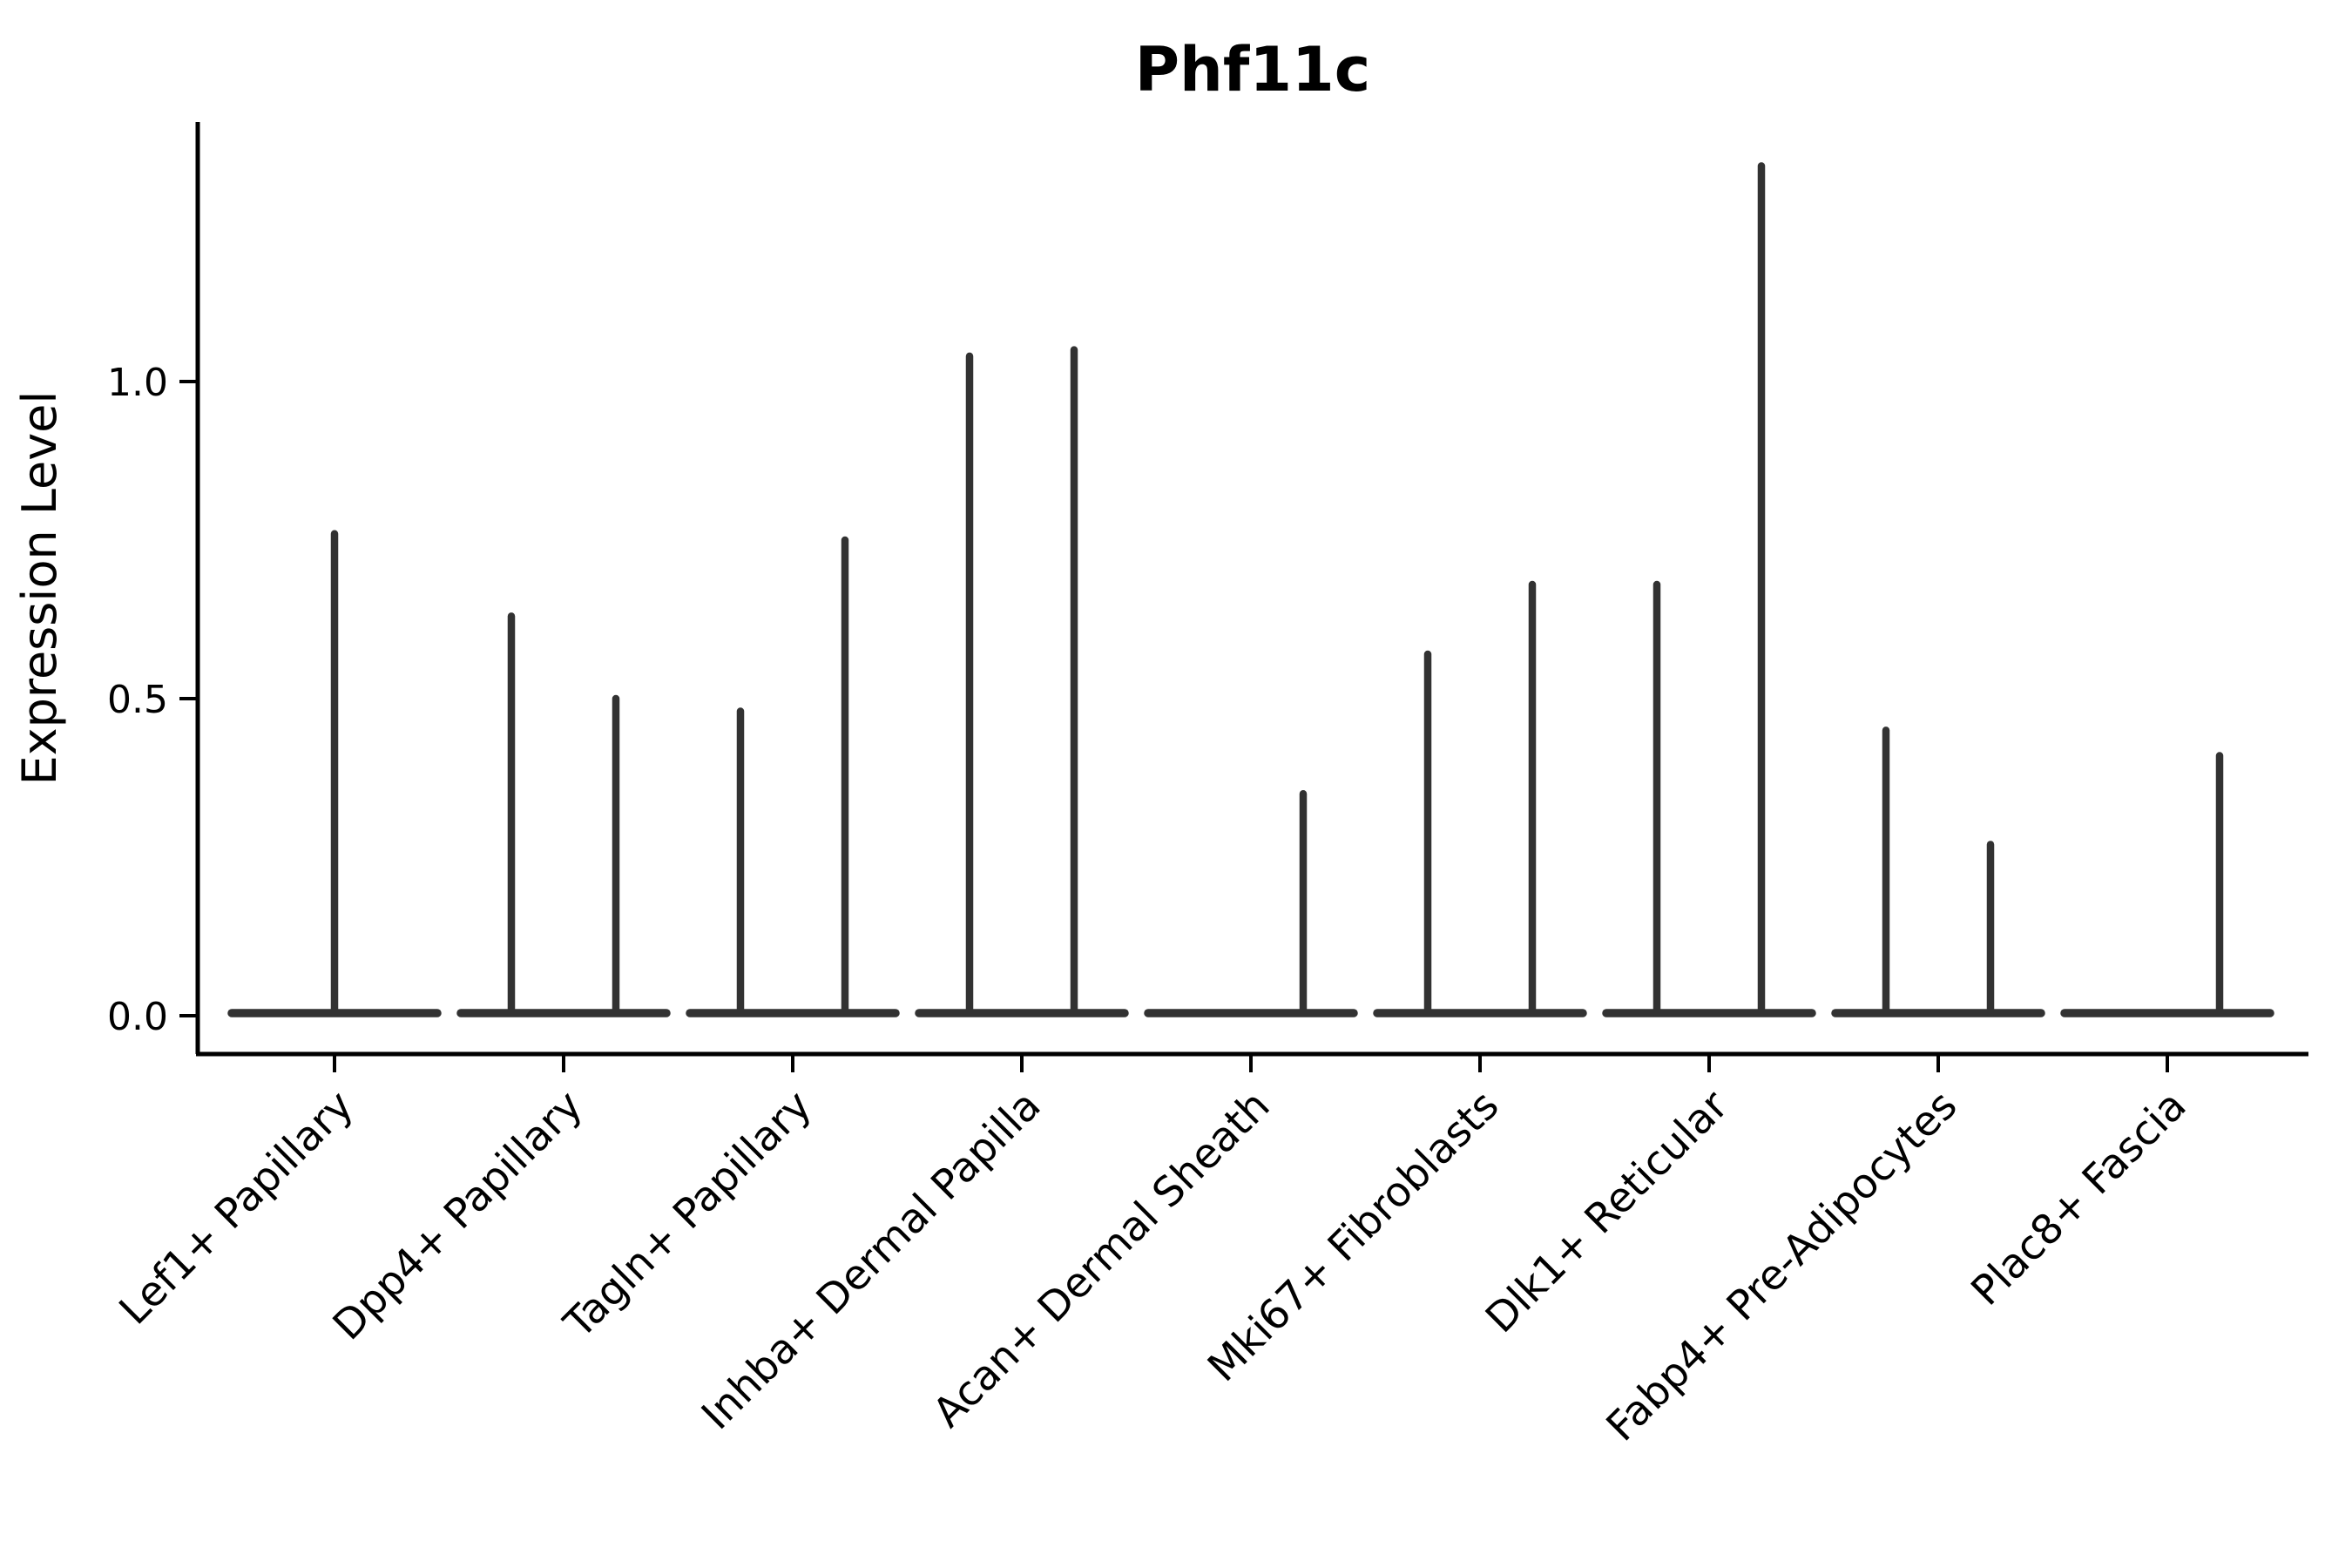  What do you see at coordinates (1253, 69) in the screenshot?
I see `plot-title: Phf11c` at bounding box center [1253, 69].